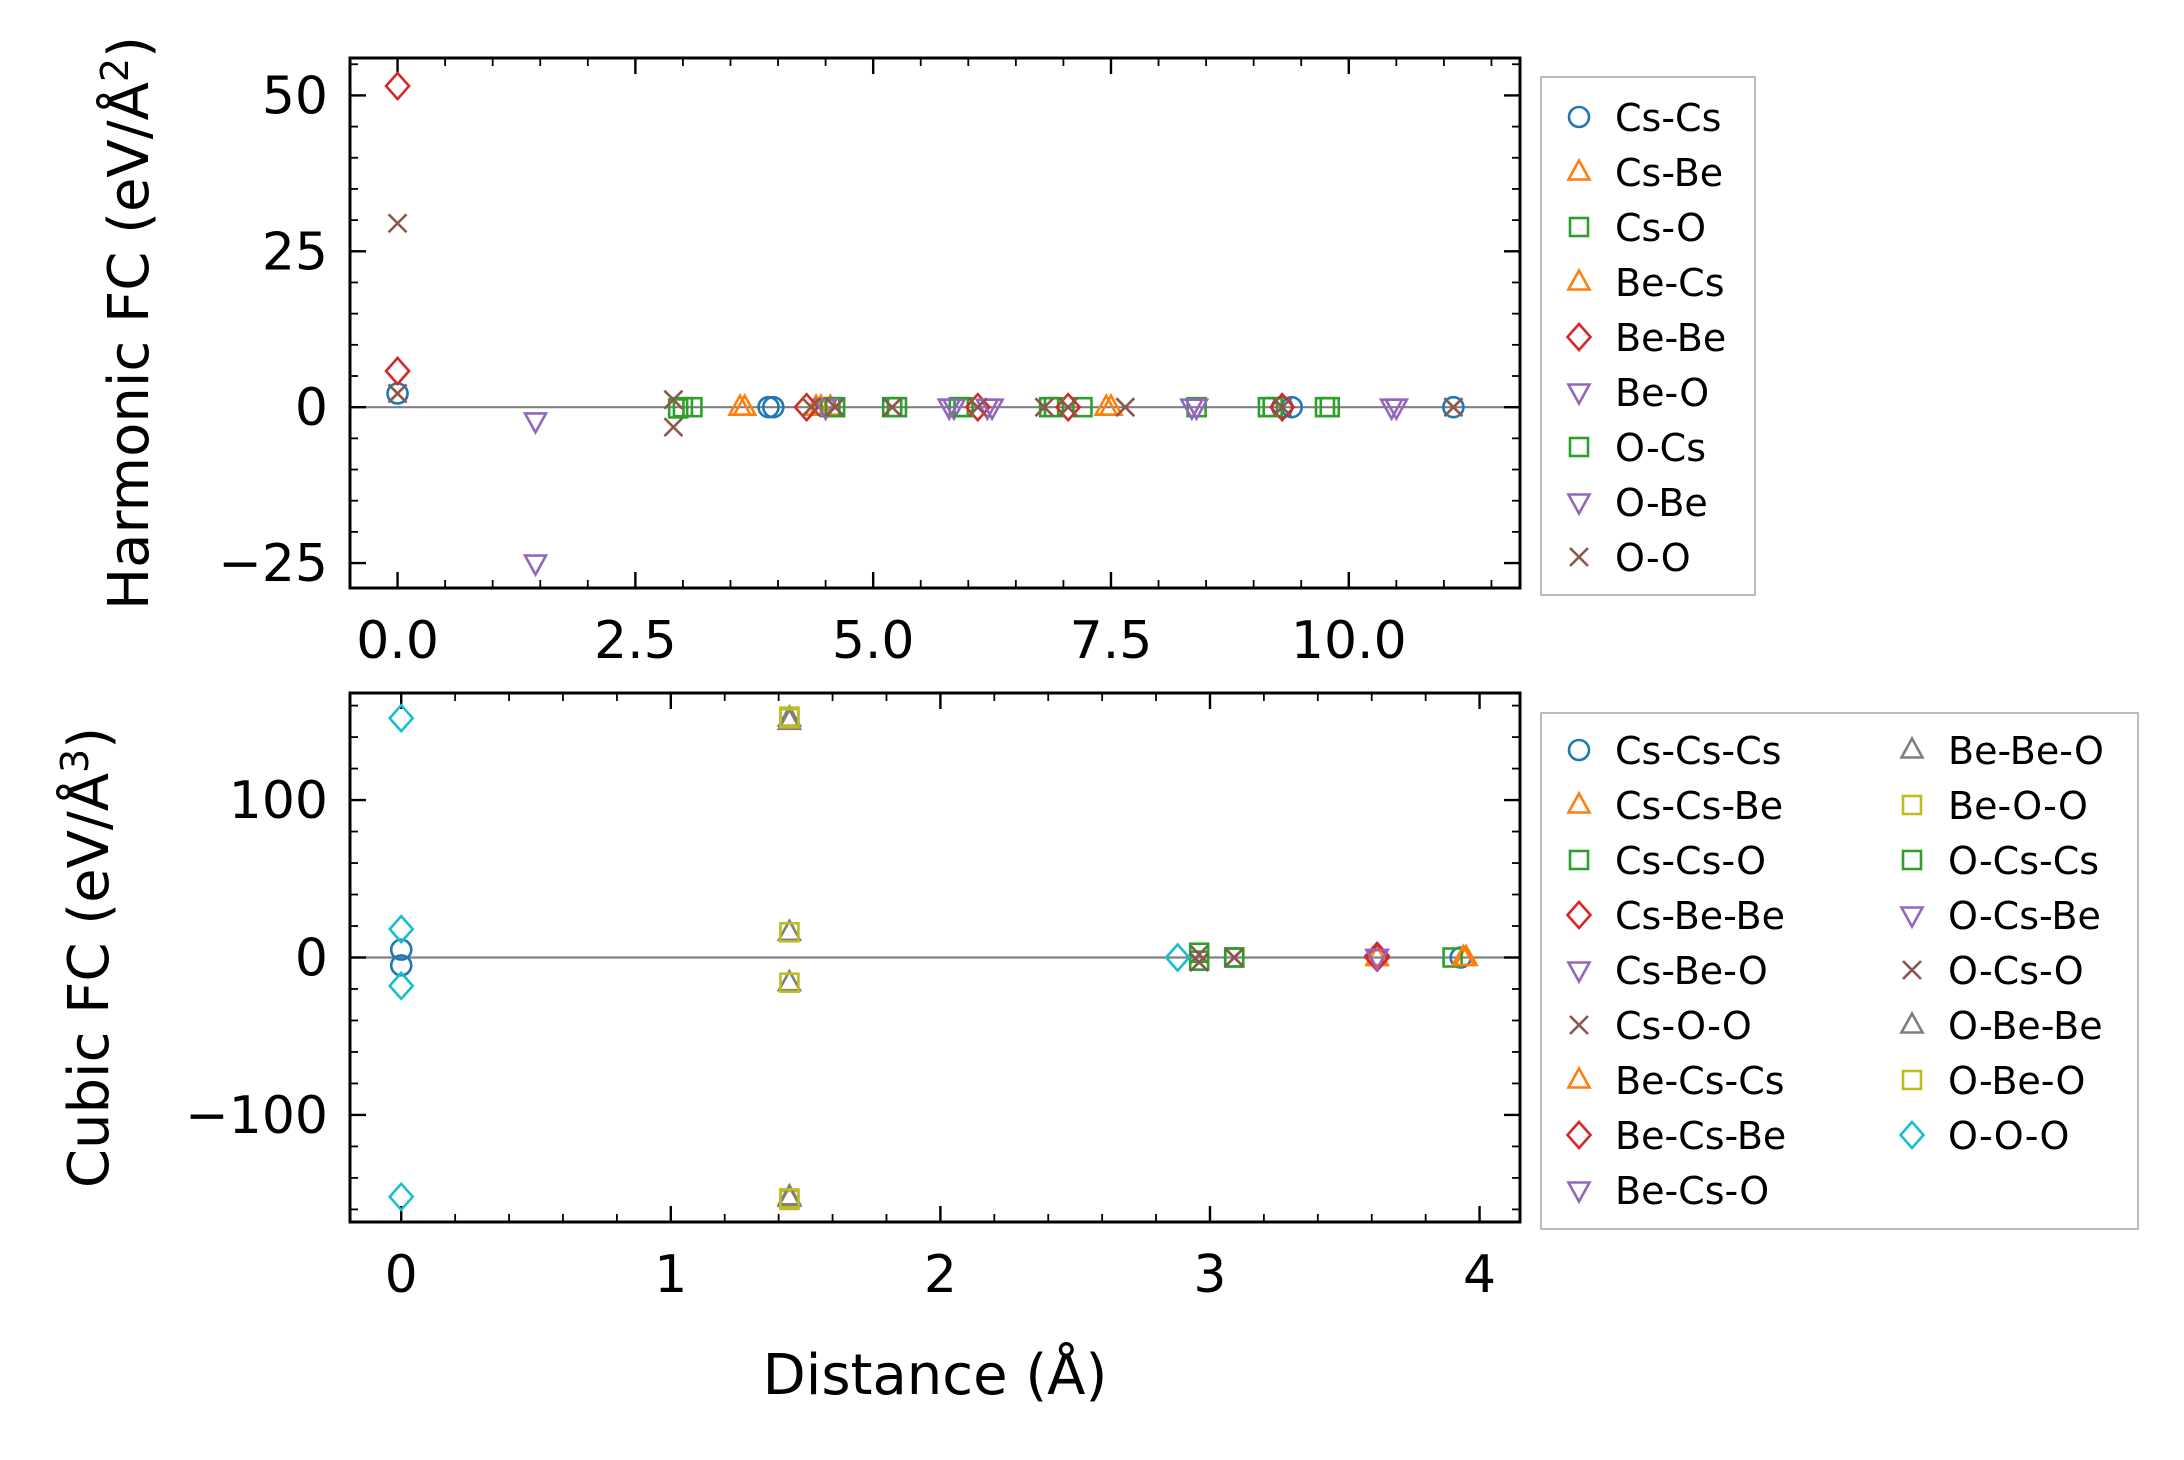 Image resolution: width=2184 pixels, height=1460 pixels. Describe the element at coordinates (129, 47) in the screenshot. I see `y-axis-label-close: )` at that location.